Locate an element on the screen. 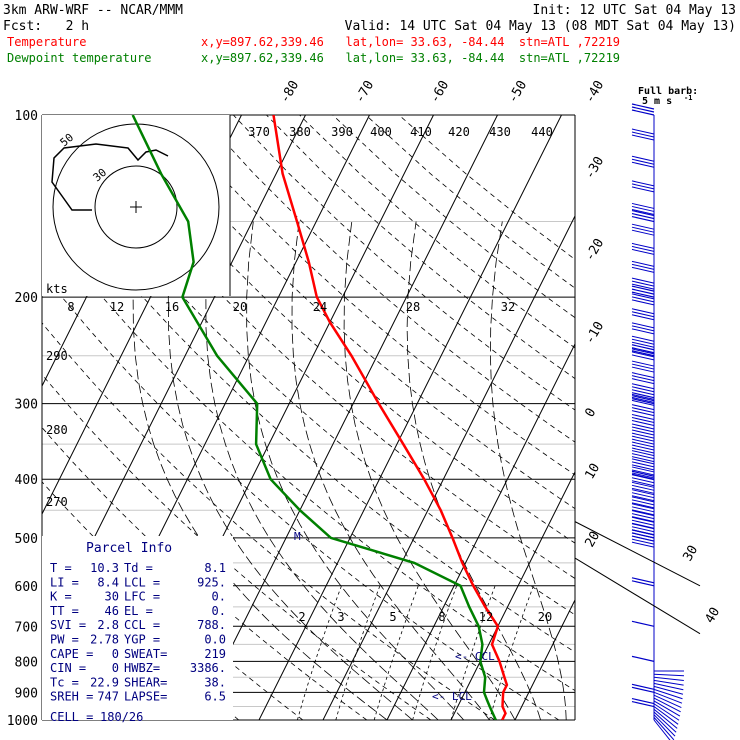  parcel-row-value: 2.78 is located at coordinates (104, 640).